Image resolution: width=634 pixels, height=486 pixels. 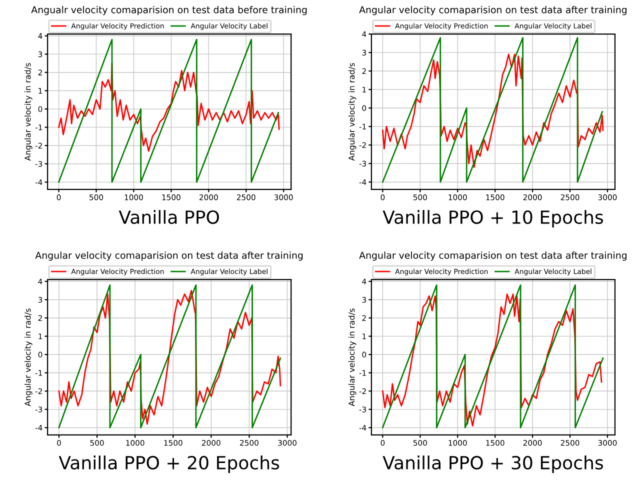 What do you see at coordinates (168, 217) in the screenshot?
I see `x-axis-title: Vanilla PPO` at bounding box center [168, 217].